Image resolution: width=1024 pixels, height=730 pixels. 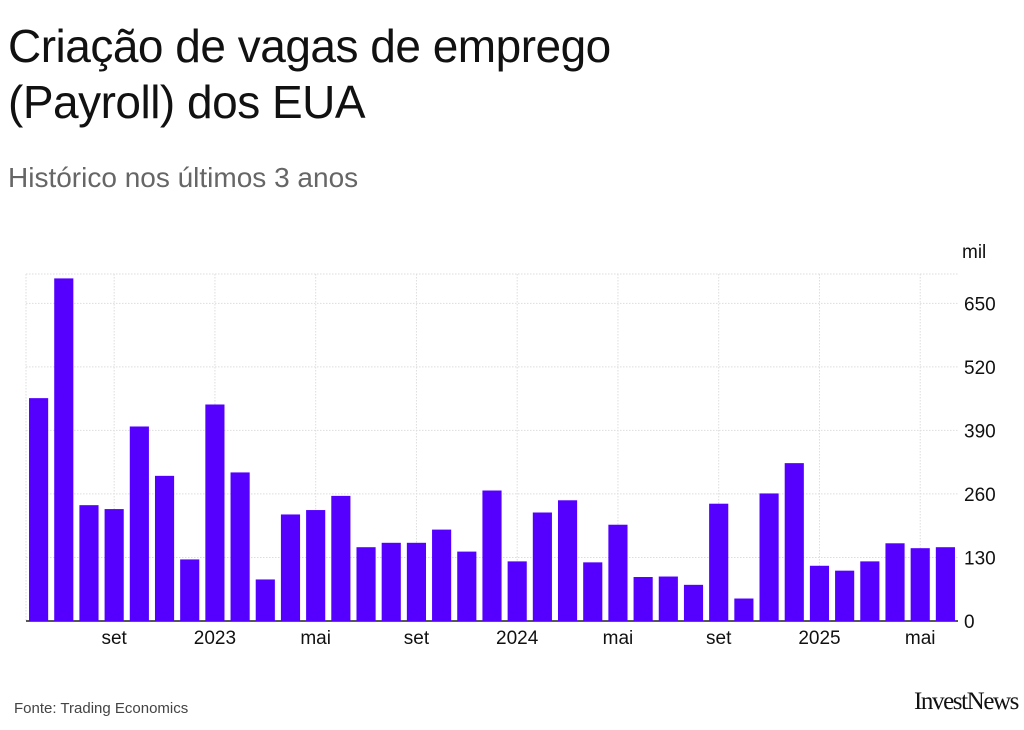 What do you see at coordinates (980, 431) in the screenshot?
I see `y-tick-label: 390` at bounding box center [980, 431].